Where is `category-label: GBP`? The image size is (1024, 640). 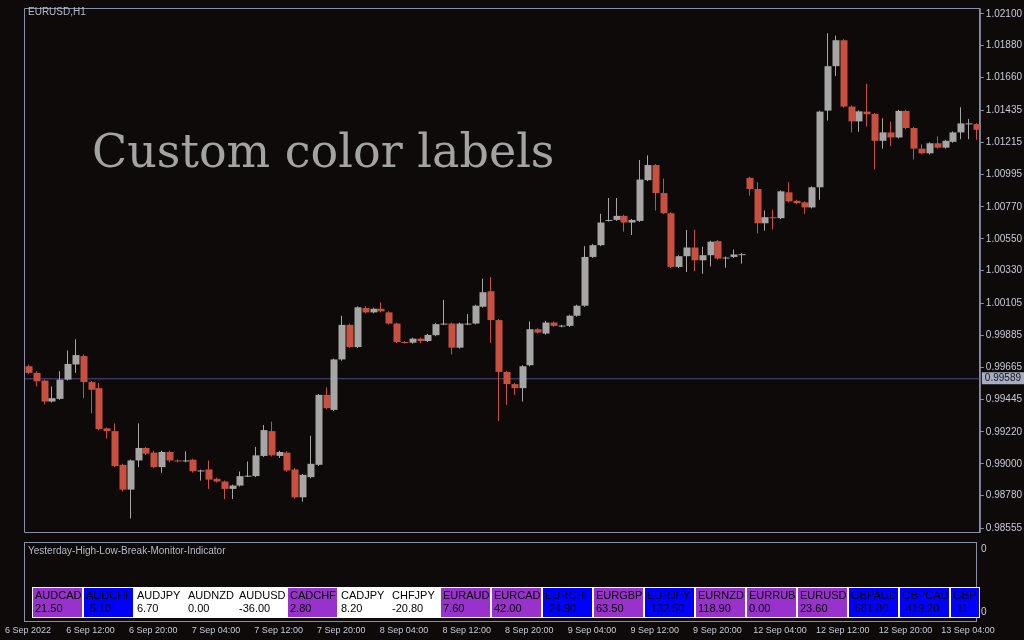
category-label: GBP is located at coordinates (966, 595).